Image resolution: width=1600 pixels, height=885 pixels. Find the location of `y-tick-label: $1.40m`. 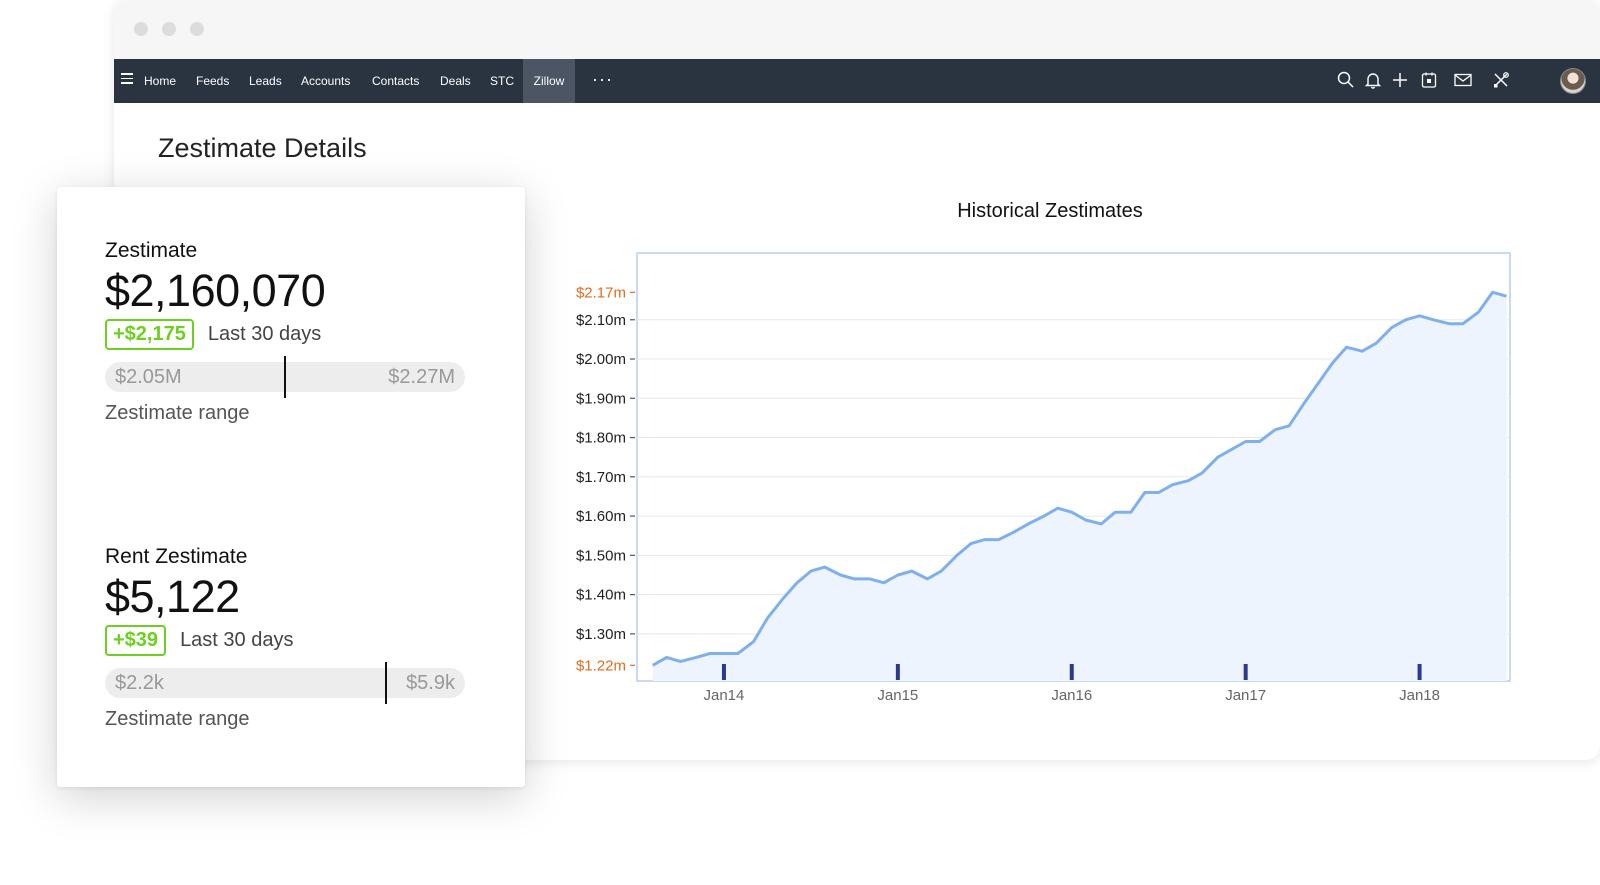

y-tick-label: $1.40m is located at coordinates (601, 595).